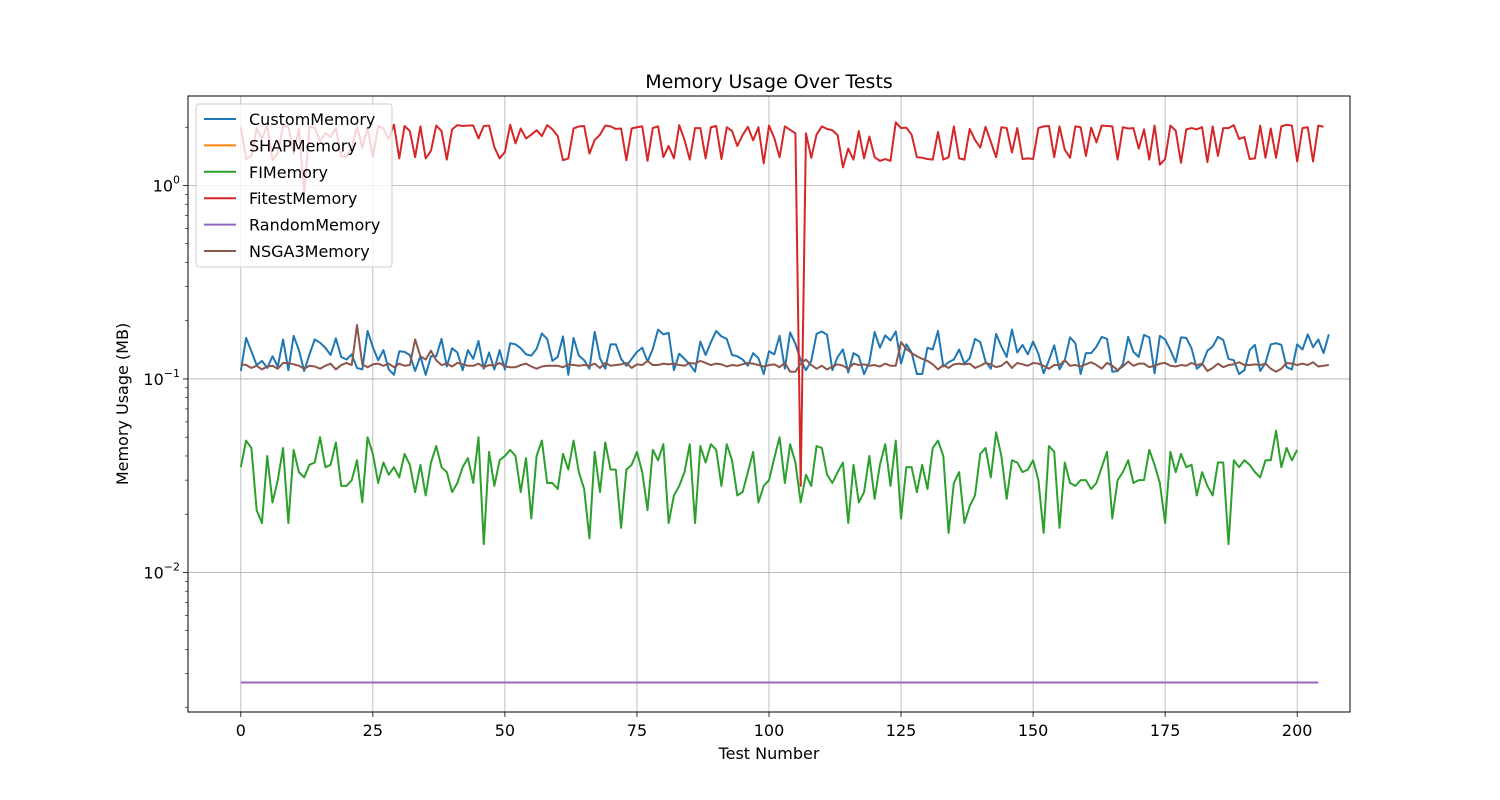  What do you see at coordinates (176, 179) in the screenshot?
I see `y-tick-exponent: 0` at bounding box center [176, 179].